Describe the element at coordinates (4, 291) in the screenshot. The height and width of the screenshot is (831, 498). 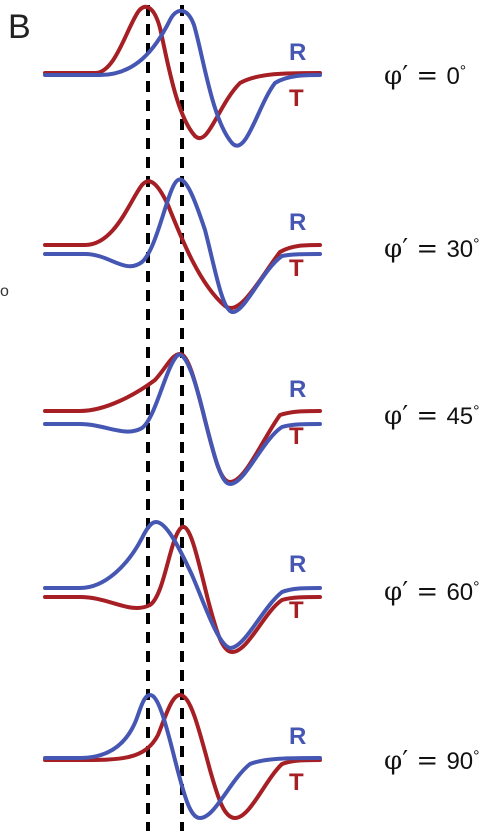
I see `stray-mark: o` at that location.